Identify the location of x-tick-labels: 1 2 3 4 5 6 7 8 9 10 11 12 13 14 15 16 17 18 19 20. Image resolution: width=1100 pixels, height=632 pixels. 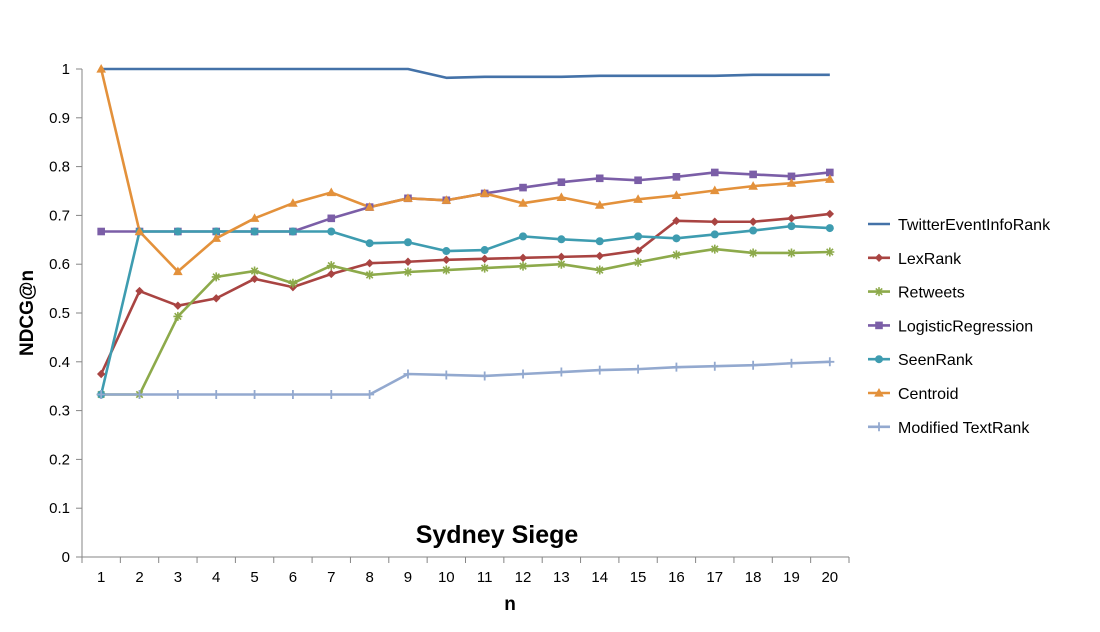
(467, 577).